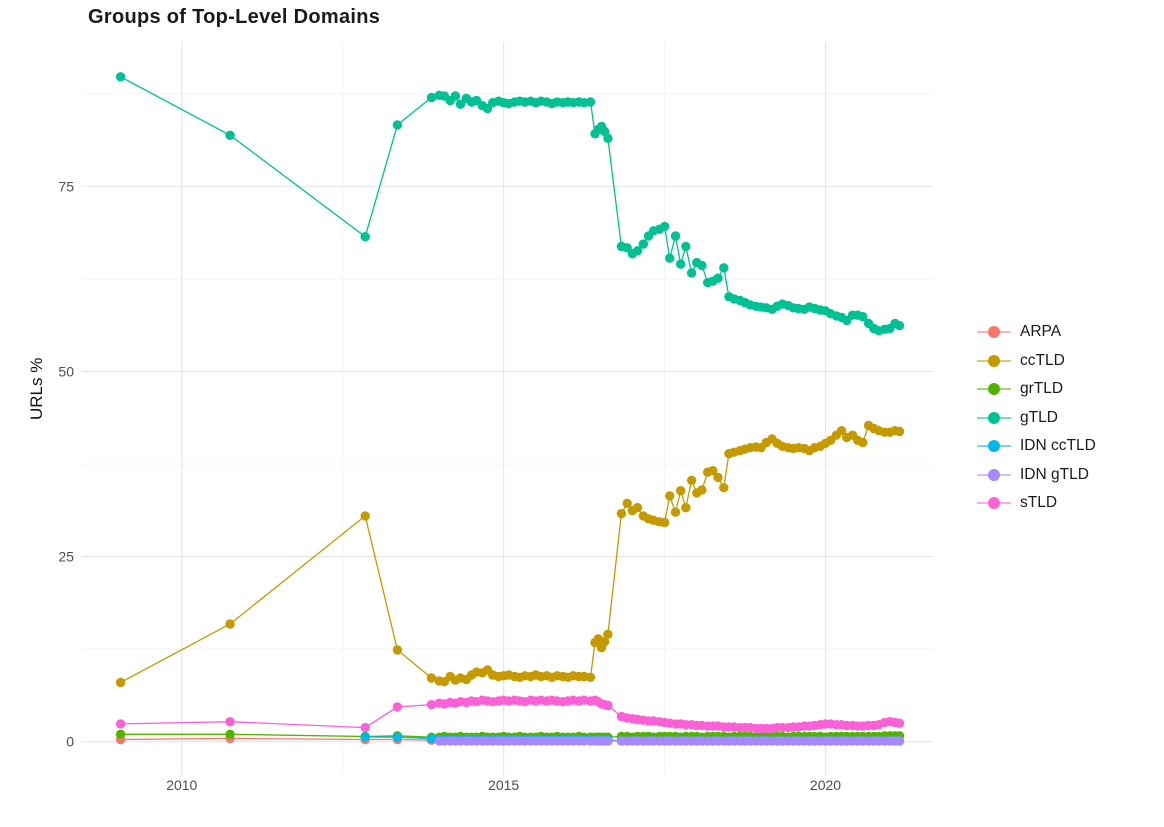 Image resolution: width=1164 pixels, height=827 pixels. I want to click on legend-item-idn-cctld: IDN ccTLD, so click(1036, 446).